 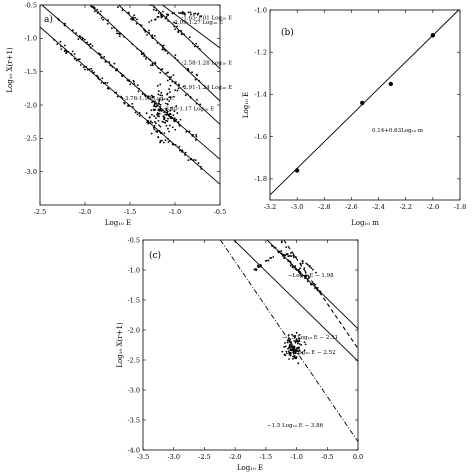 What do you see at coordinates (362, 103) in the screenshot?
I see `panel-b-point` at bounding box center [362, 103].